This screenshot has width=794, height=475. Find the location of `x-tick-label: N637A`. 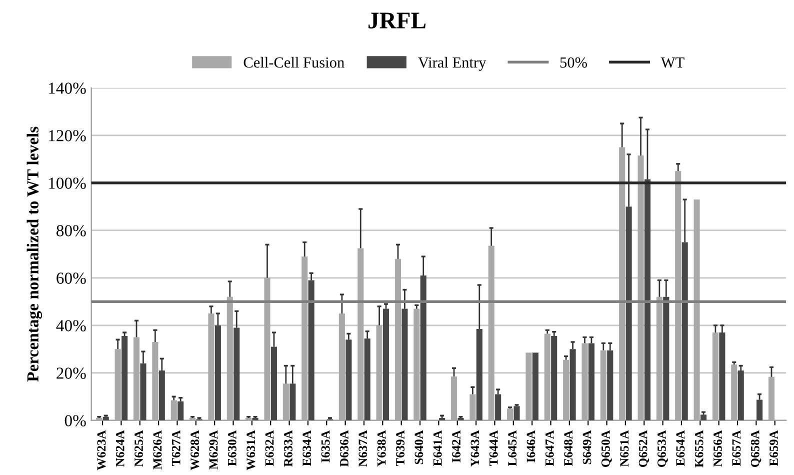

x-tick-label: N637A is located at coordinates (363, 448).